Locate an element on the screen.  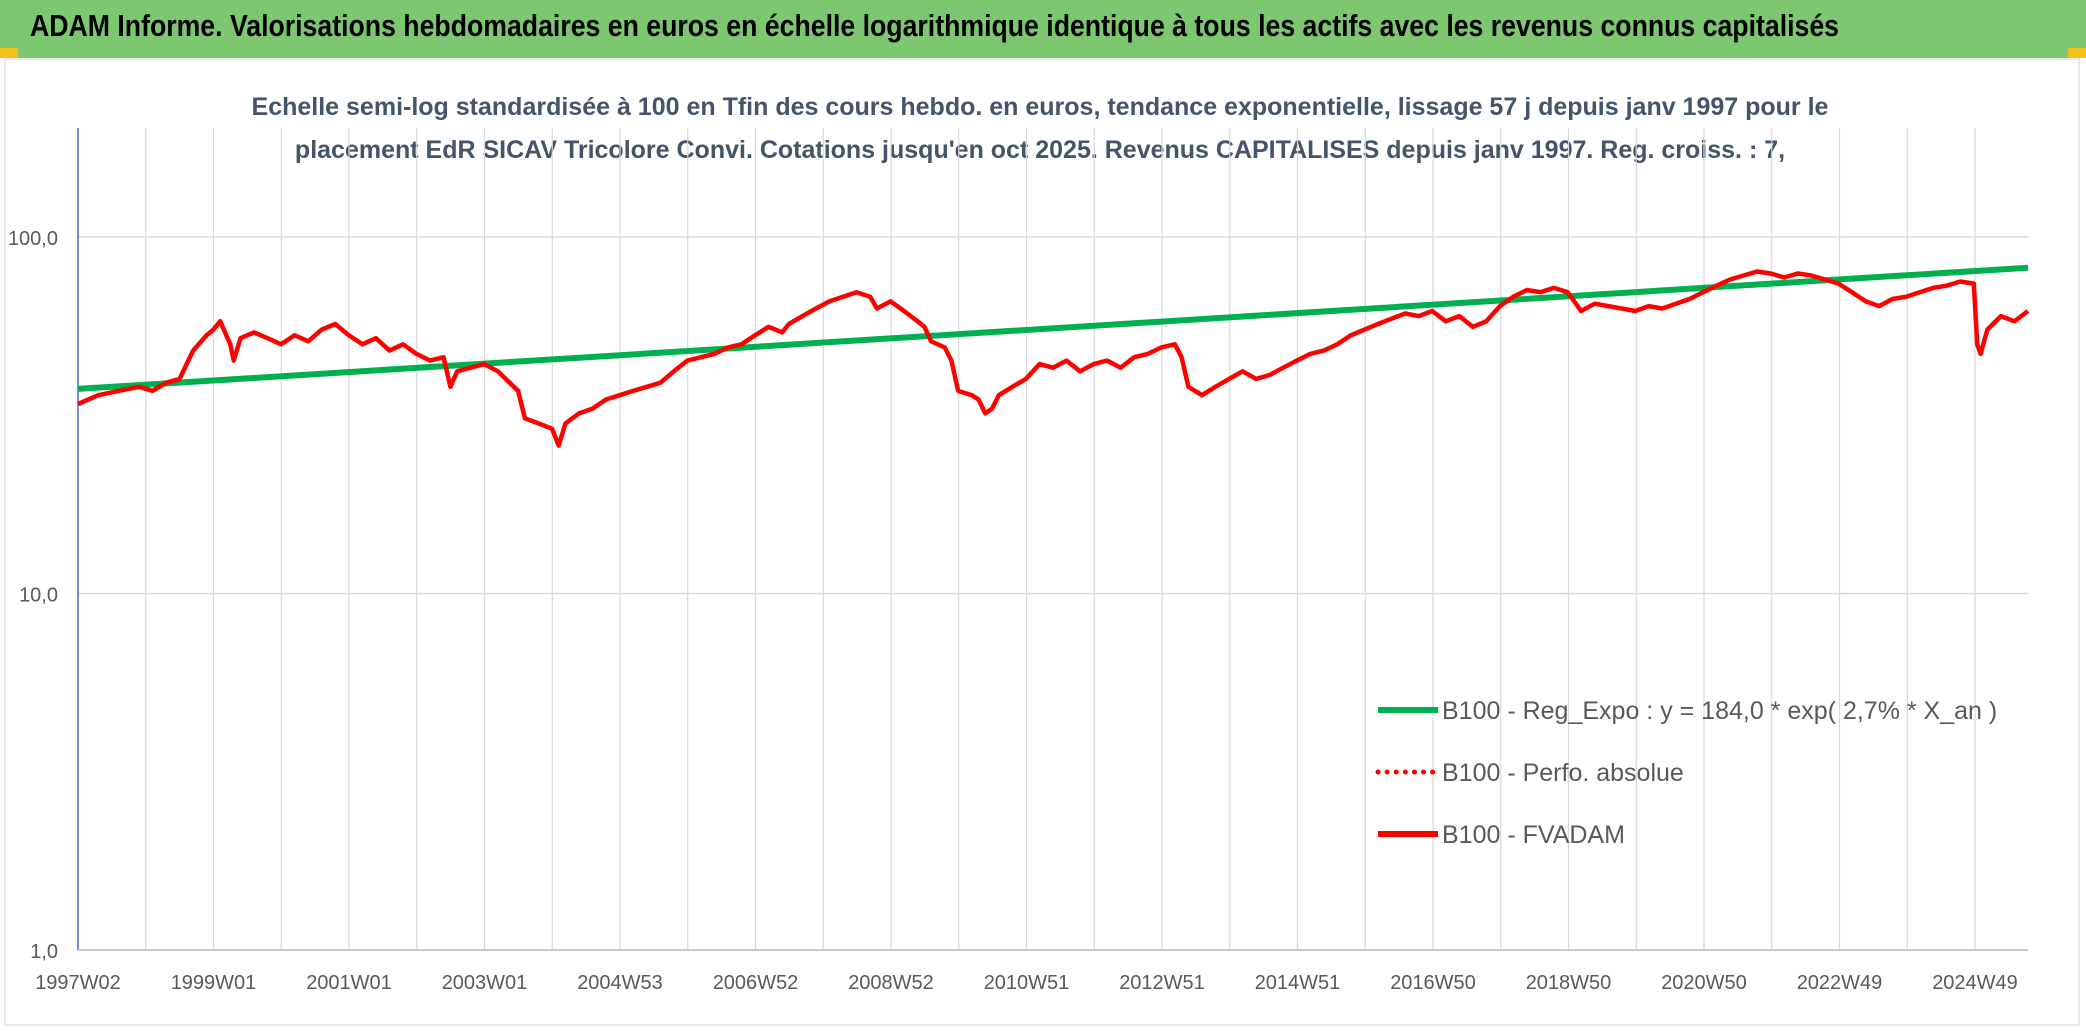
x-tick-label: 2014W51 is located at coordinates (1298, 983).